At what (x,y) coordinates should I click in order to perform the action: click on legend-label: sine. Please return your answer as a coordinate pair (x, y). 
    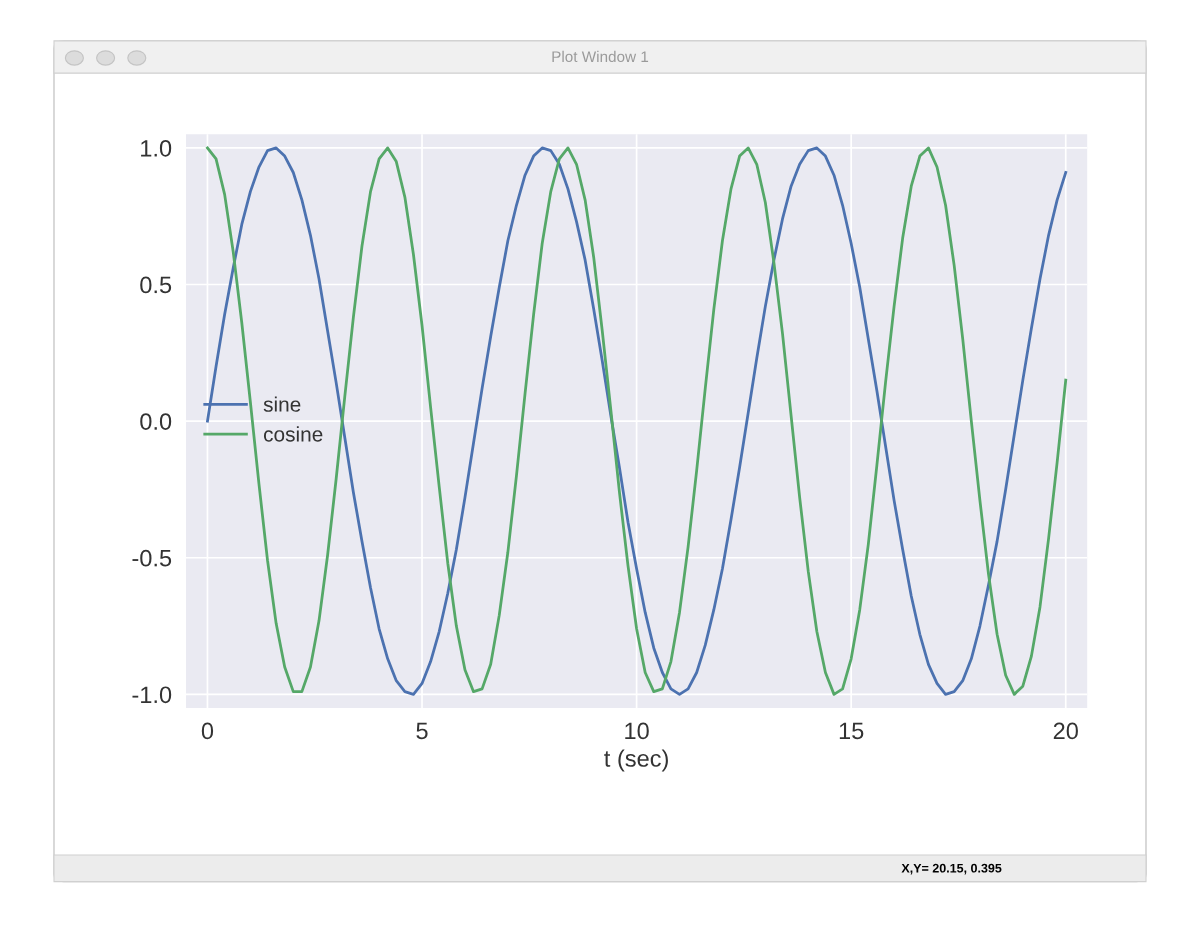
    Looking at the image, I should click on (282, 404).